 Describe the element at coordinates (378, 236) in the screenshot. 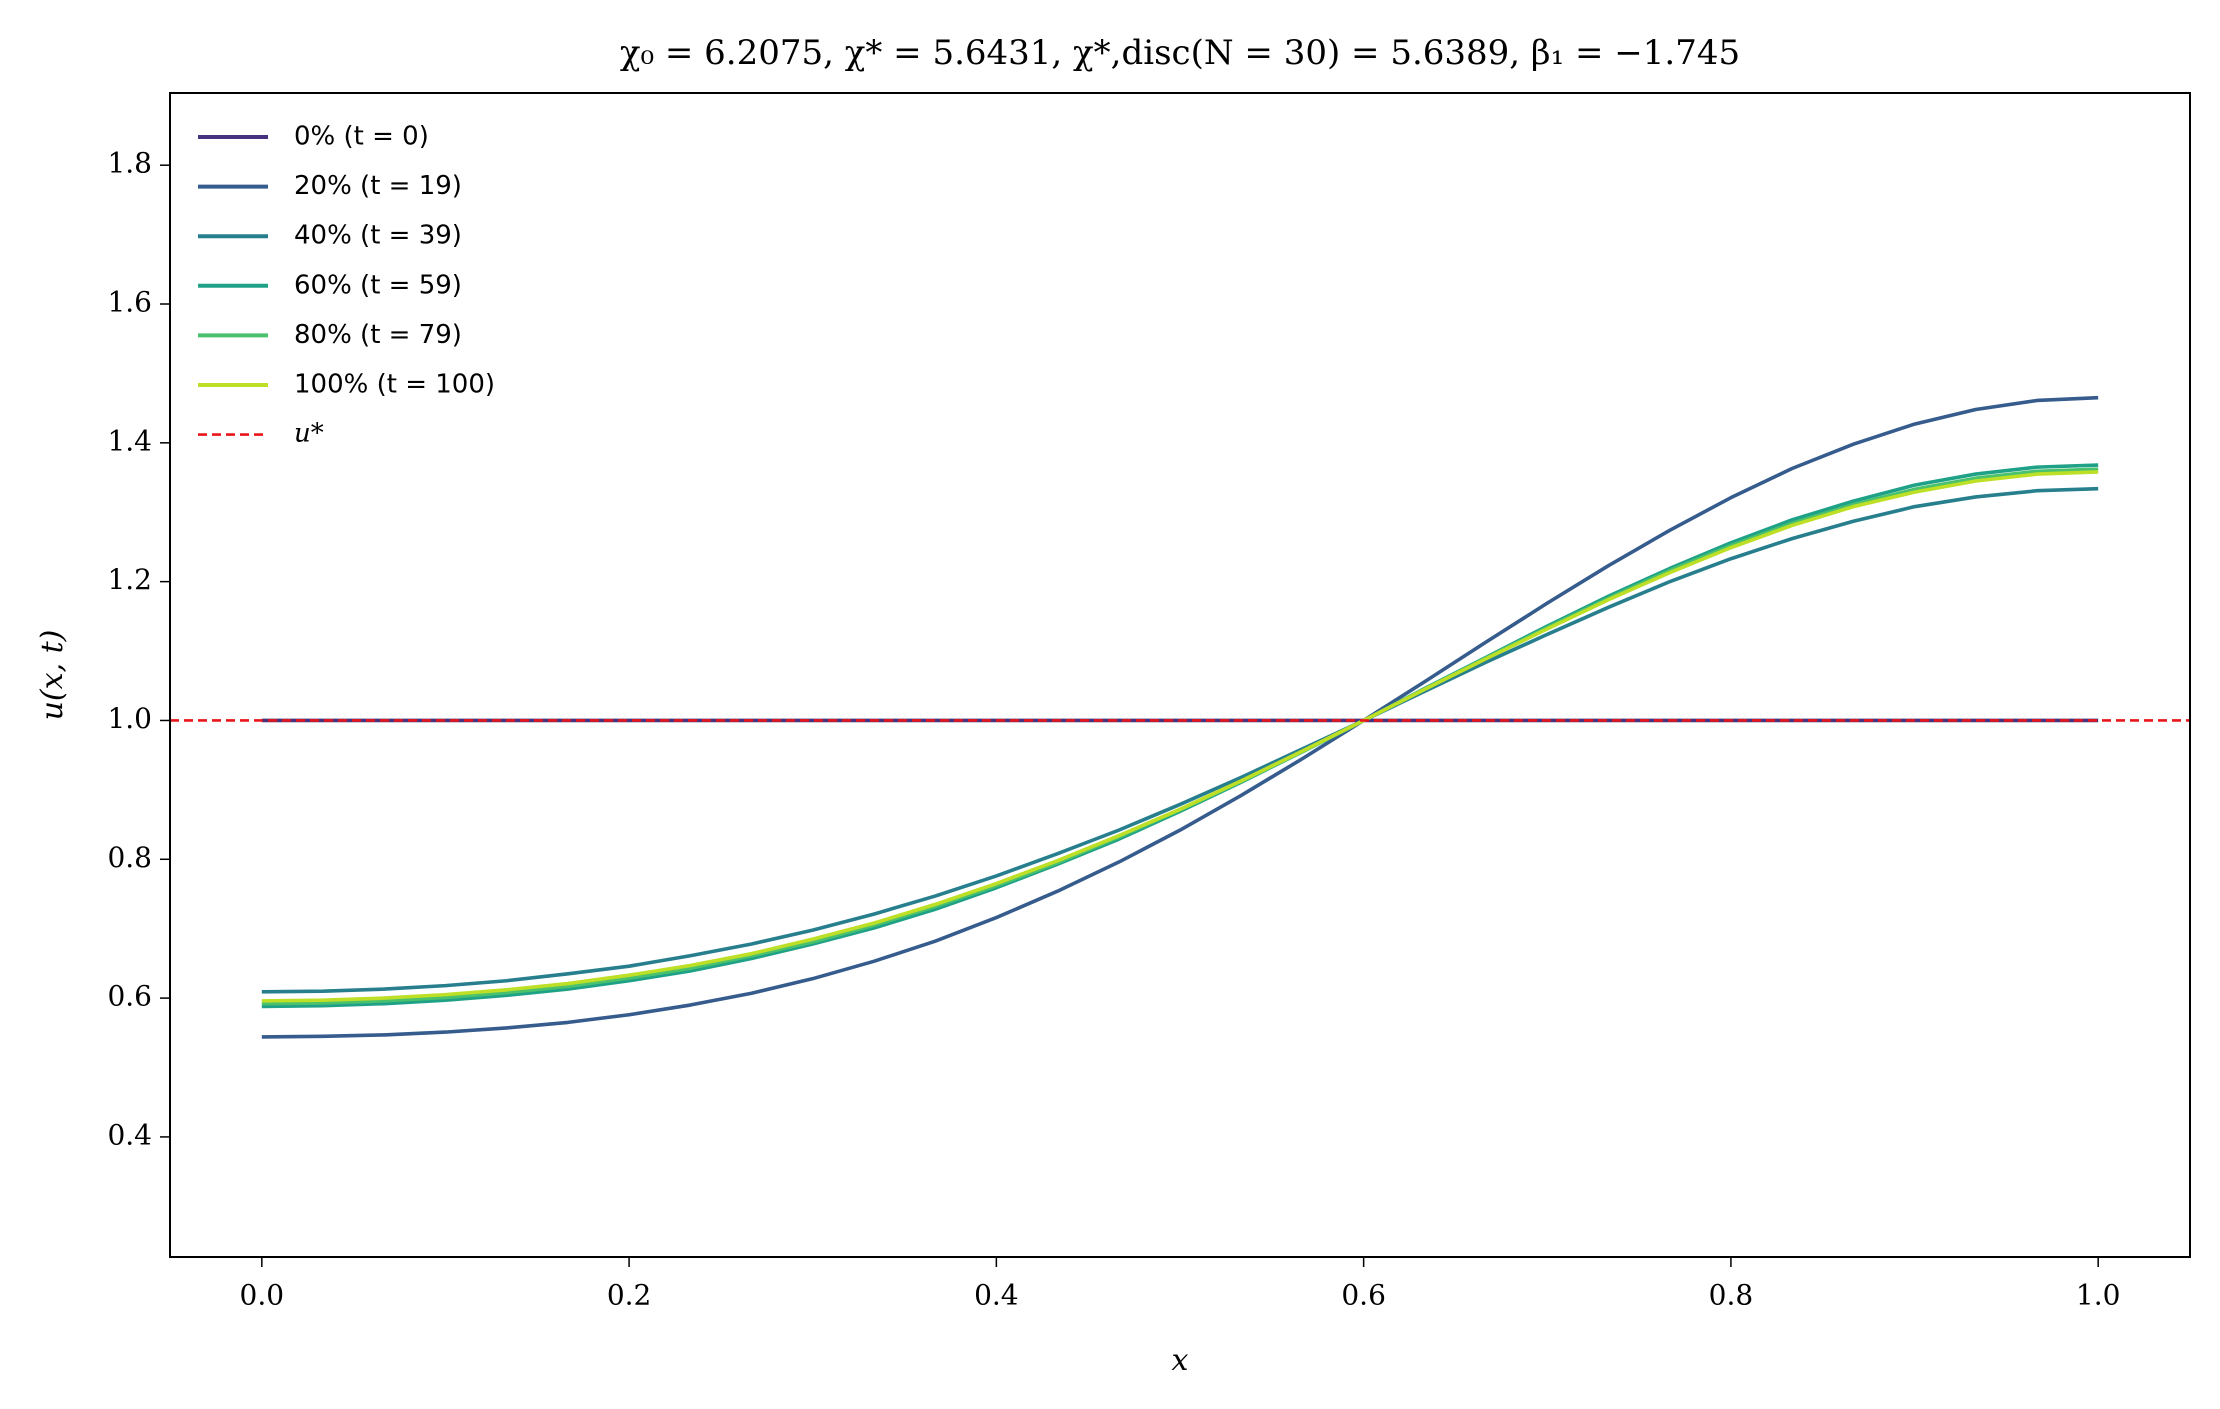

I see `legend-label: 40% (t = 39)` at that location.